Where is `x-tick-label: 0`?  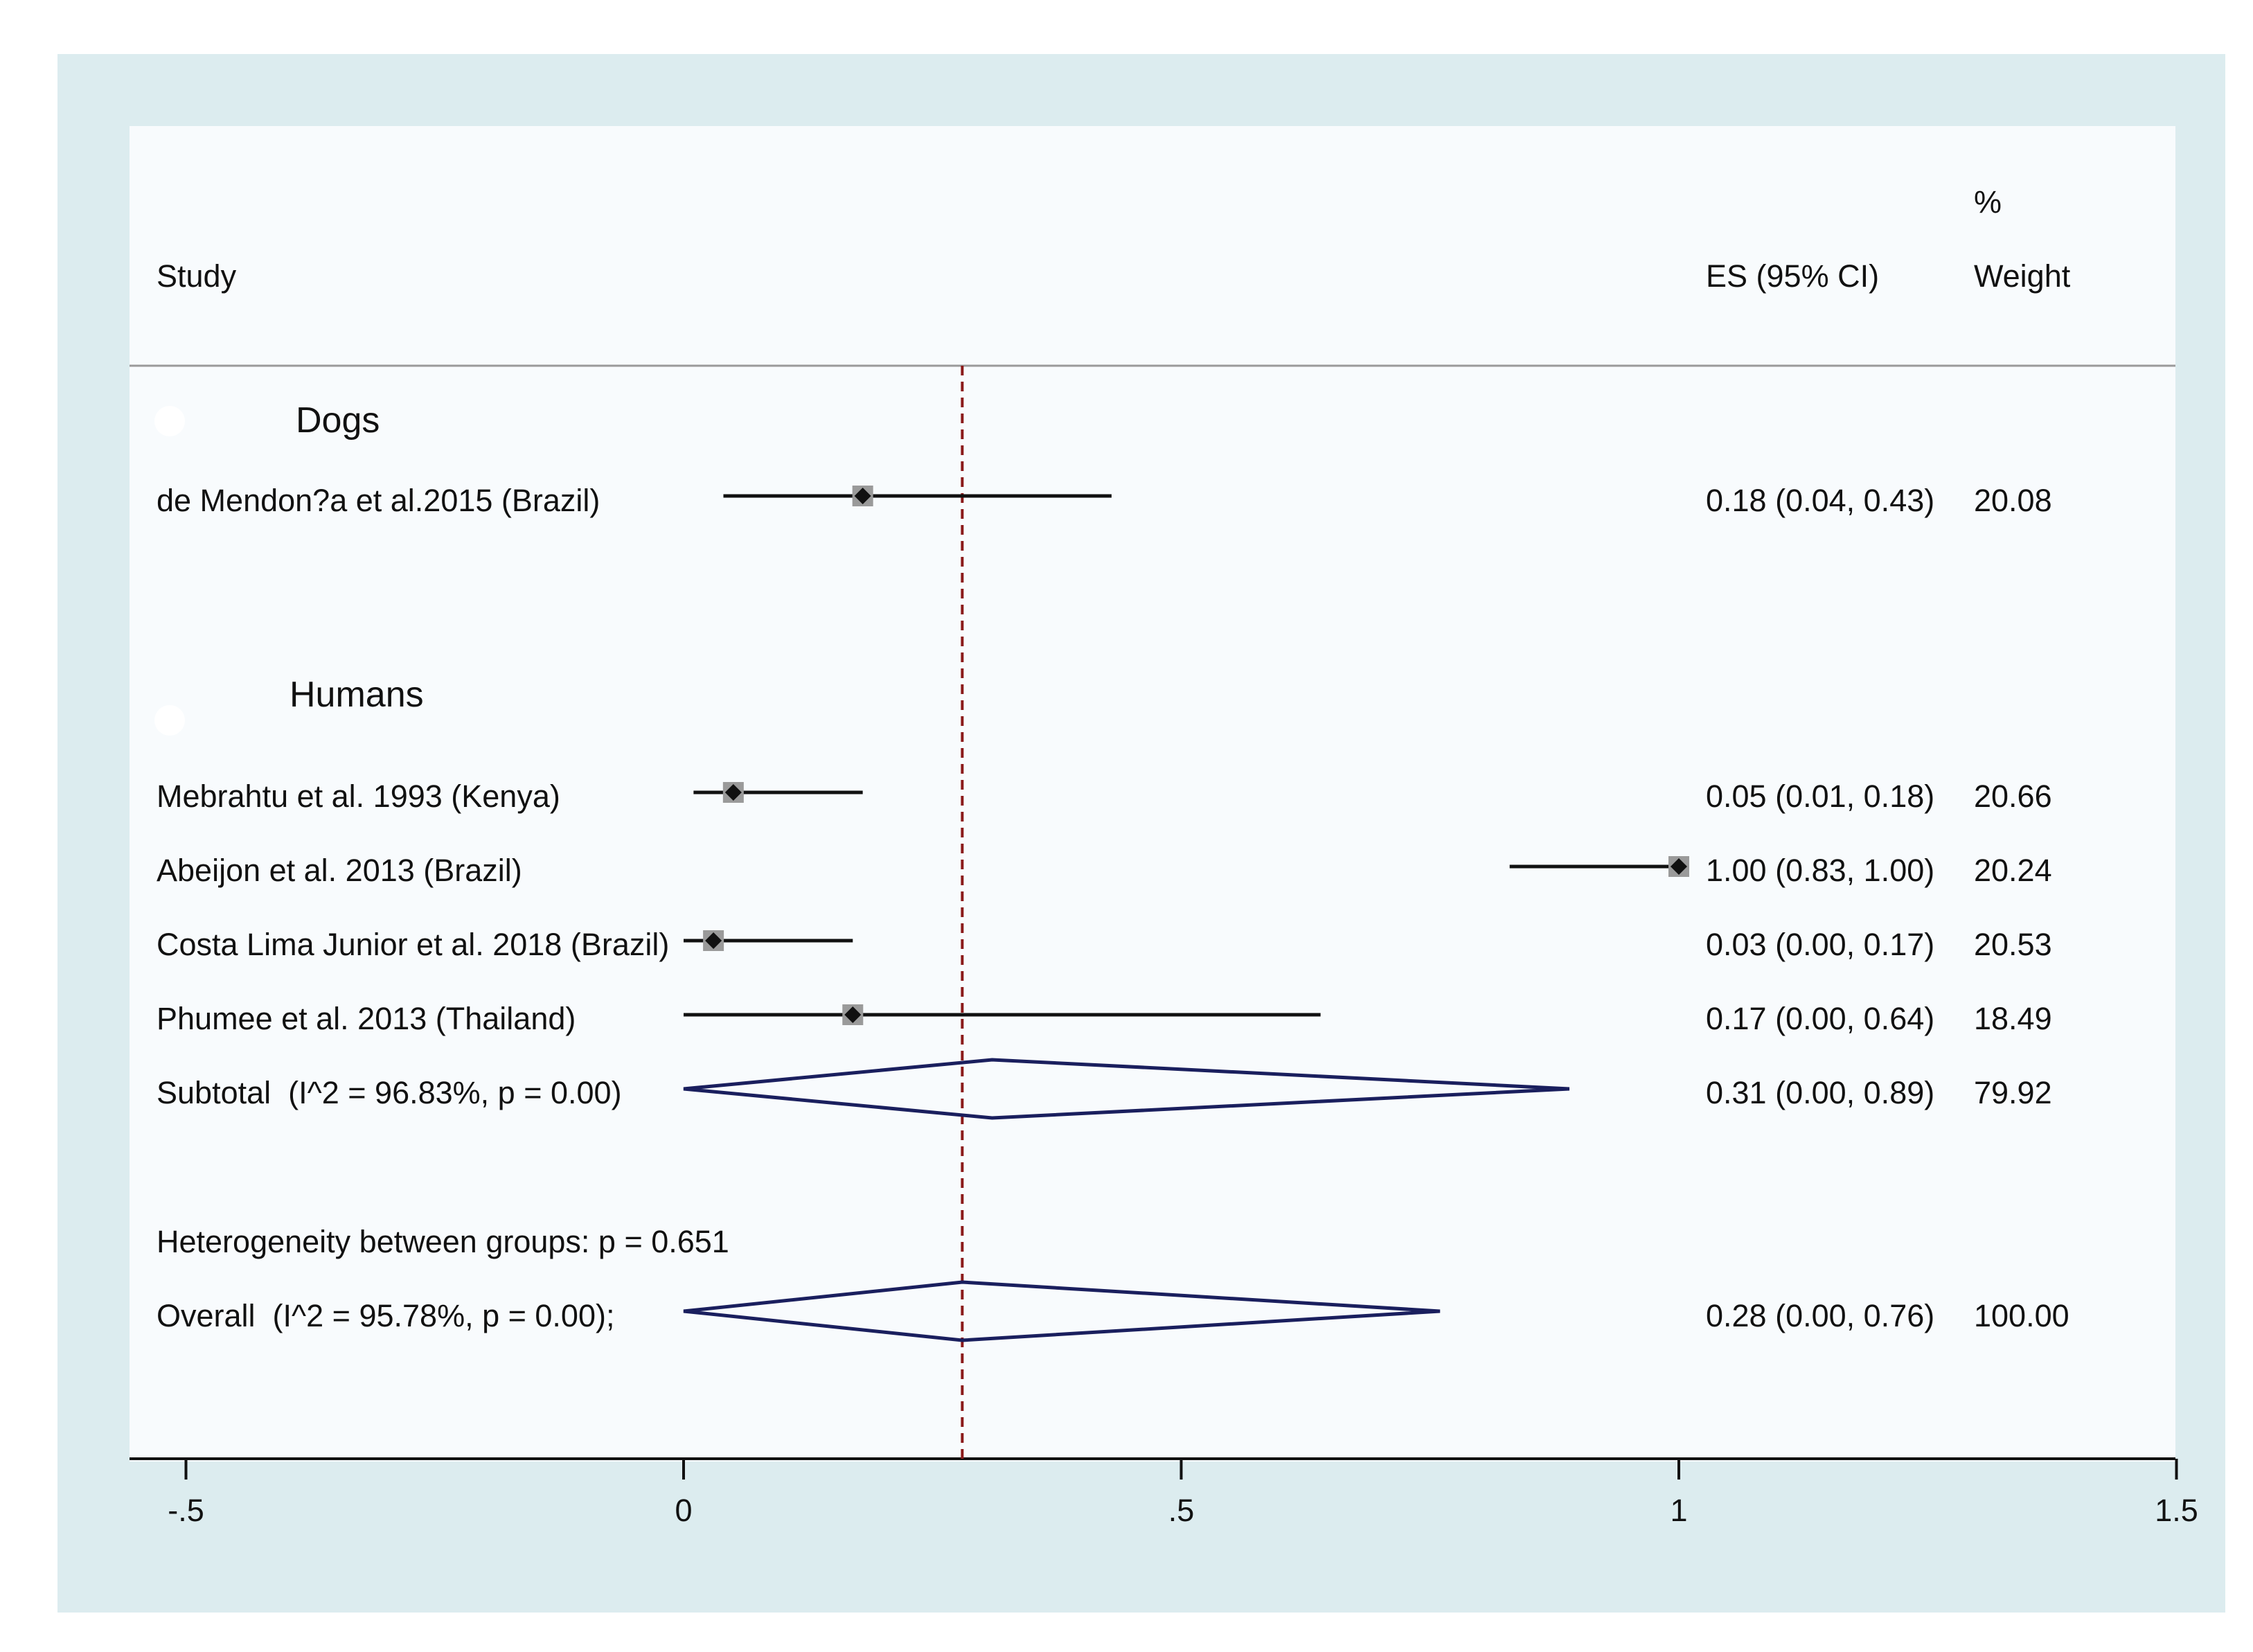
x-tick-label: 0 is located at coordinates (683, 1511).